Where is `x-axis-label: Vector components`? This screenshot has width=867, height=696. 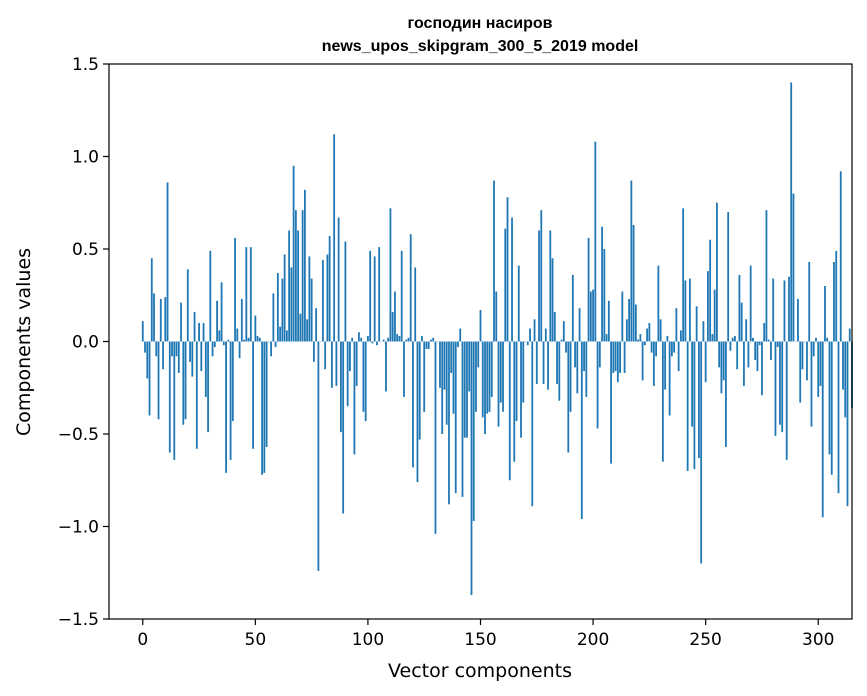 x-axis-label: Vector components is located at coordinates (480, 671).